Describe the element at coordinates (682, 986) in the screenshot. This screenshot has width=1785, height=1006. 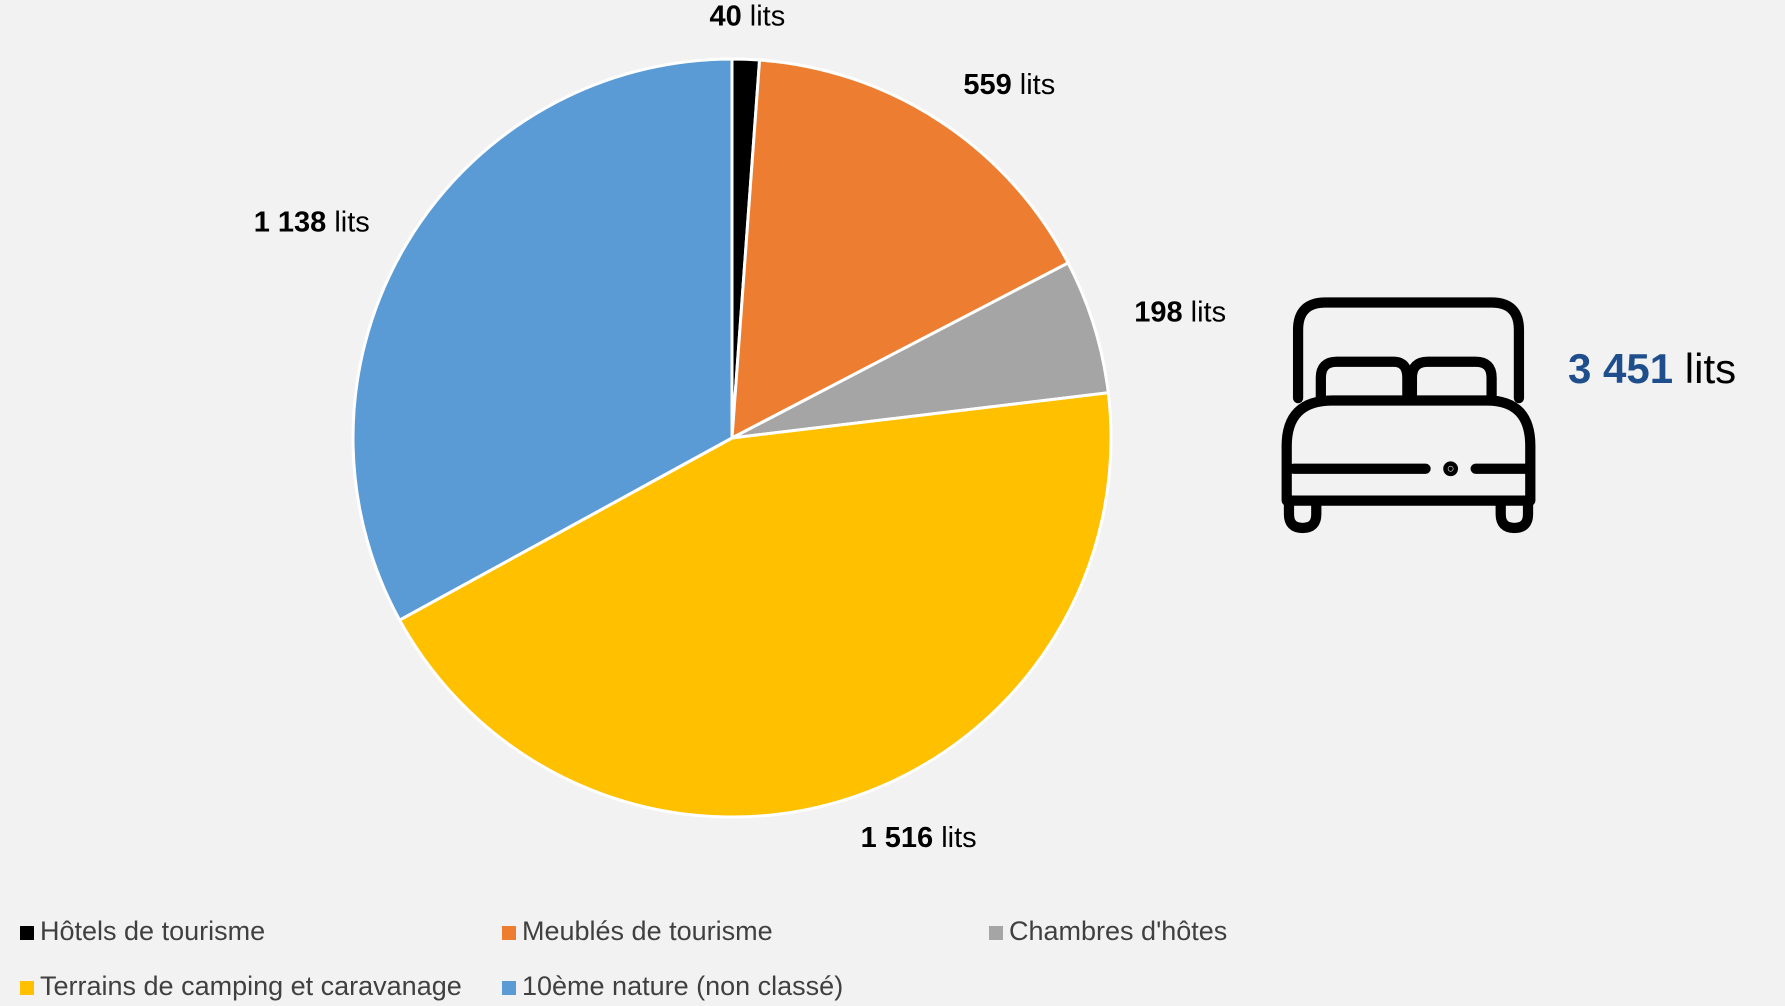
I see `legend-label: 10ème nature (non classé)` at that location.